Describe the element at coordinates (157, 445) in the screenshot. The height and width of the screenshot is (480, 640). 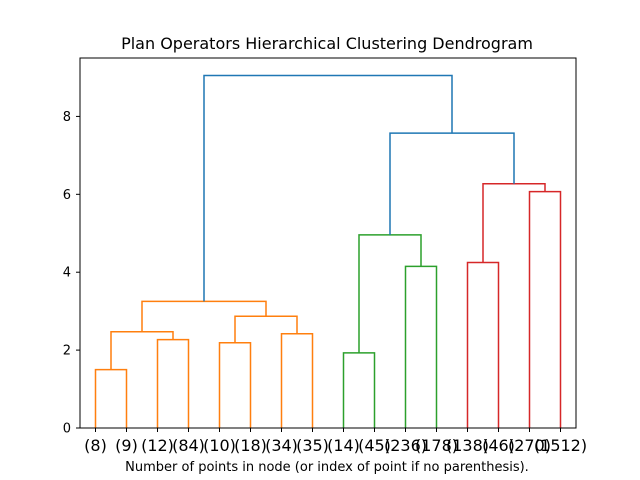
I see `leaf-label: (12)` at that location.